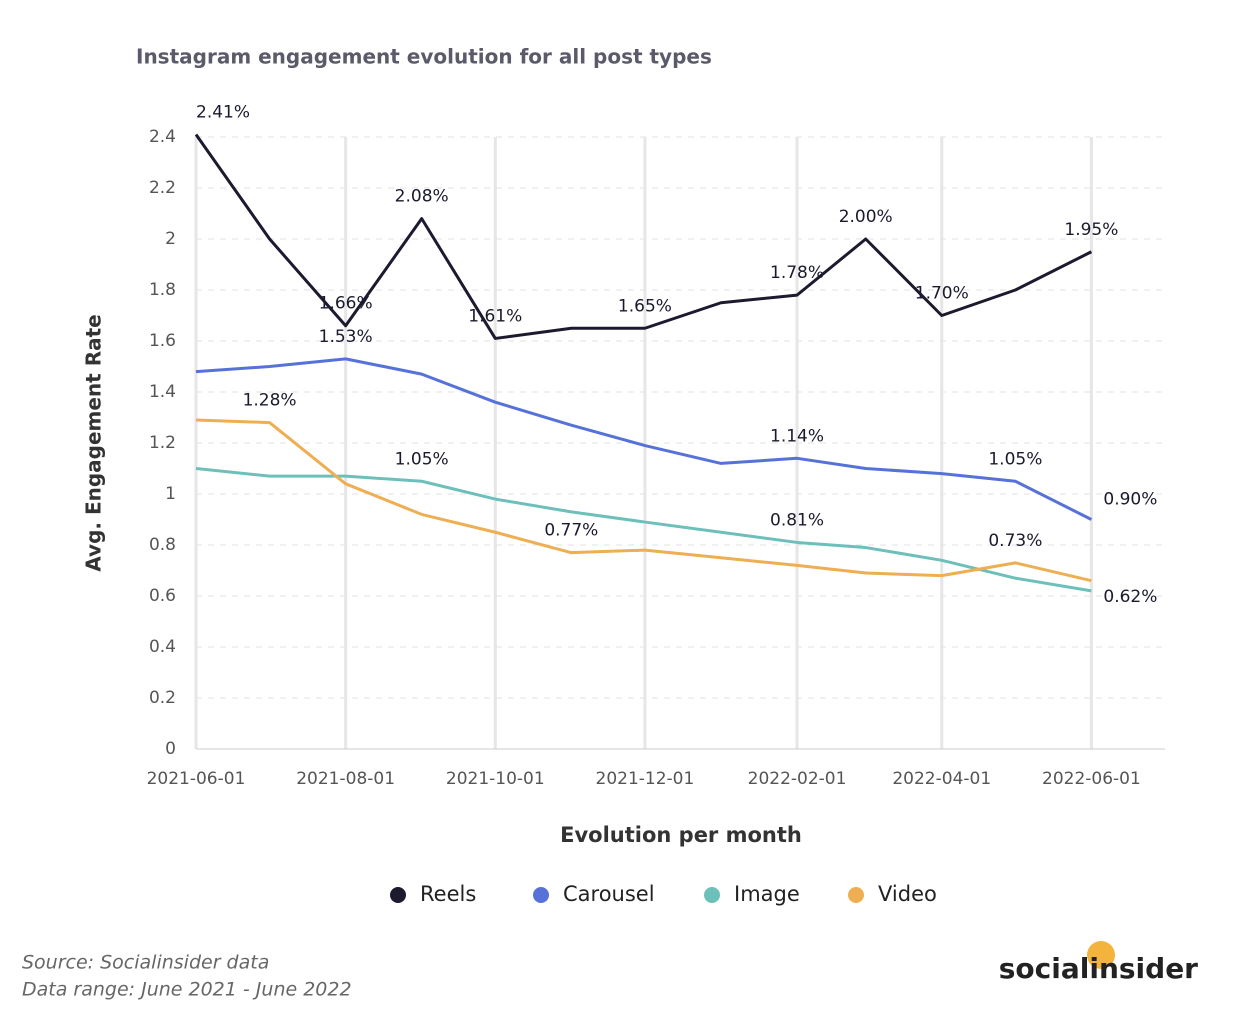 This screenshot has height=1028, width=1246. What do you see at coordinates (495, 779) in the screenshot?
I see `x-tick-label: 2021-10-01` at bounding box center [495, 779].